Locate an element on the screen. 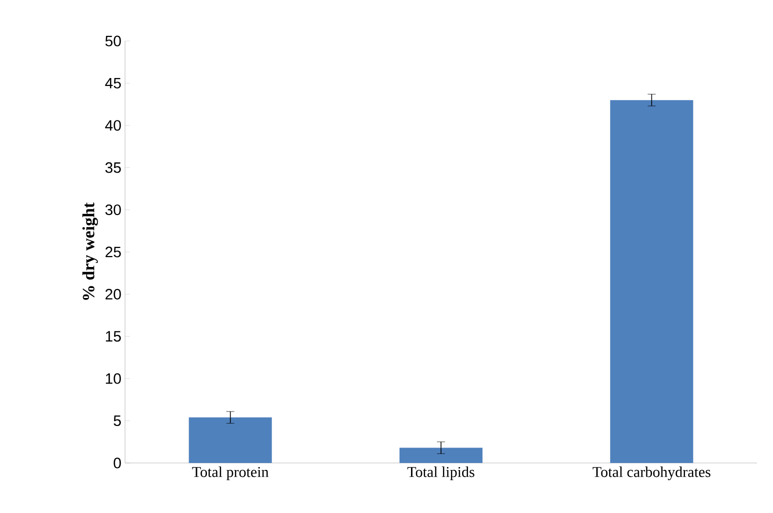  y-tick-label: 25 is located at coordinates (113, 252).